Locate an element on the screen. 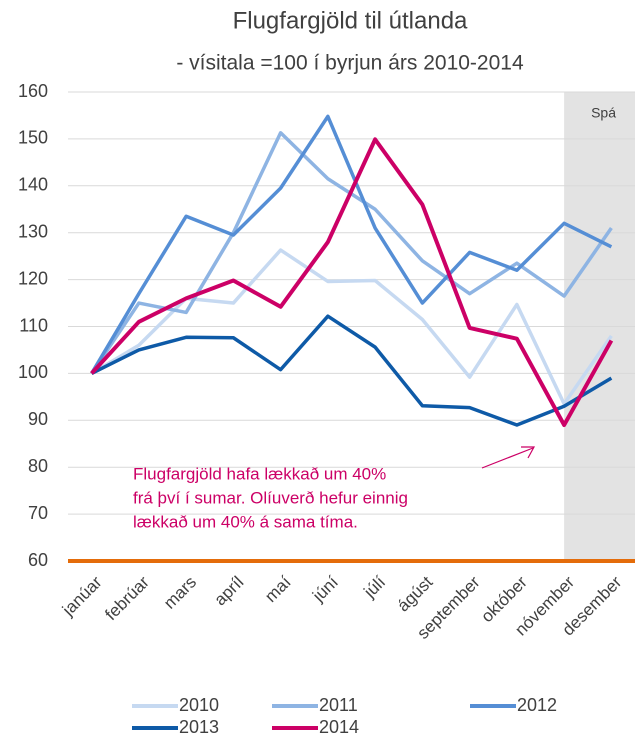 The image size is (637, 741). x-tick-label: maí is located at coordinates (278, 589).